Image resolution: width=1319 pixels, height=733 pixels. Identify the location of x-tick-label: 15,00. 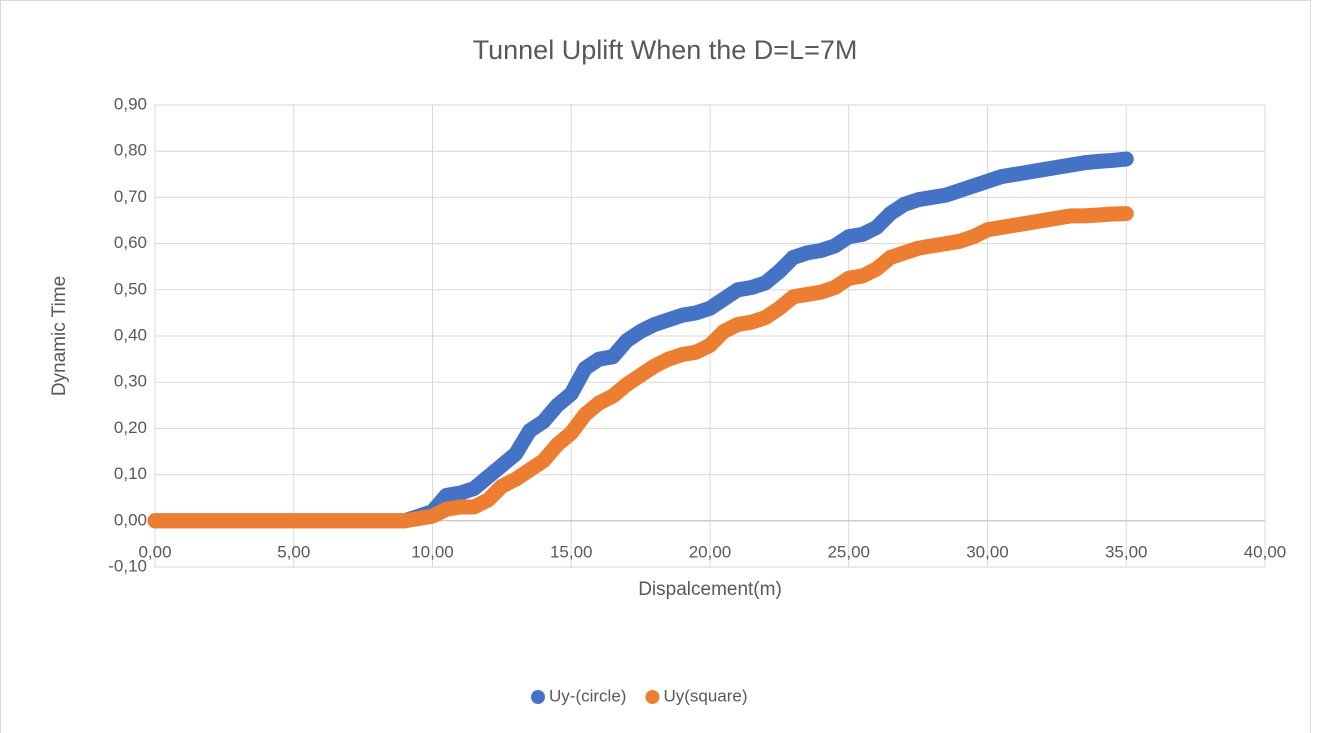
(571, 551).